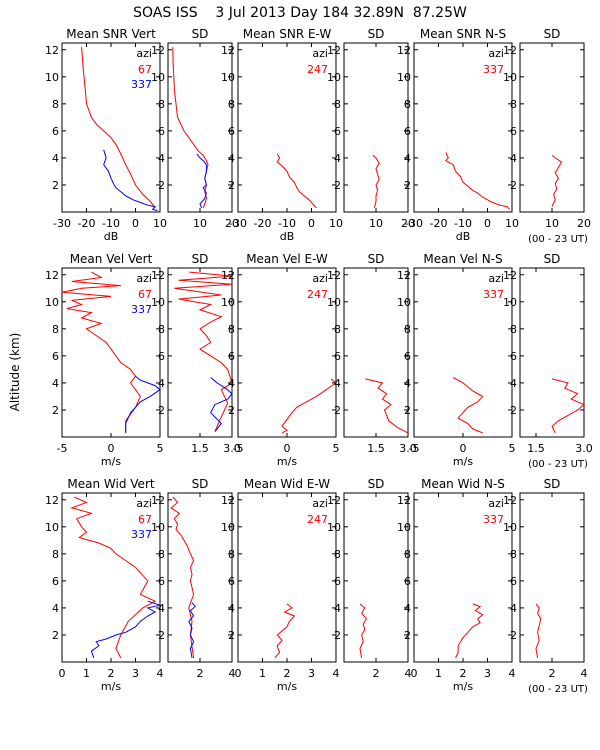 The image size is (600, 750). I want to click on panel-title: Mean Wid N-S, so click(463, 484).